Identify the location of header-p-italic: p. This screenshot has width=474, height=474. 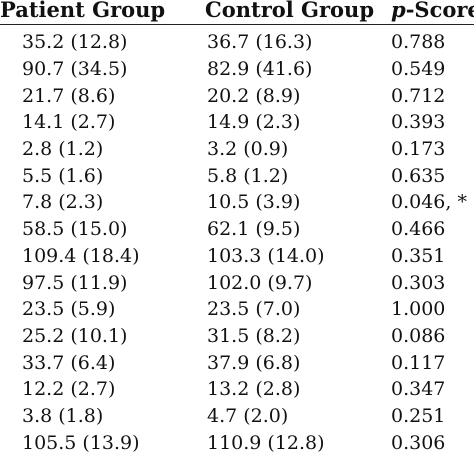
(398, 11).